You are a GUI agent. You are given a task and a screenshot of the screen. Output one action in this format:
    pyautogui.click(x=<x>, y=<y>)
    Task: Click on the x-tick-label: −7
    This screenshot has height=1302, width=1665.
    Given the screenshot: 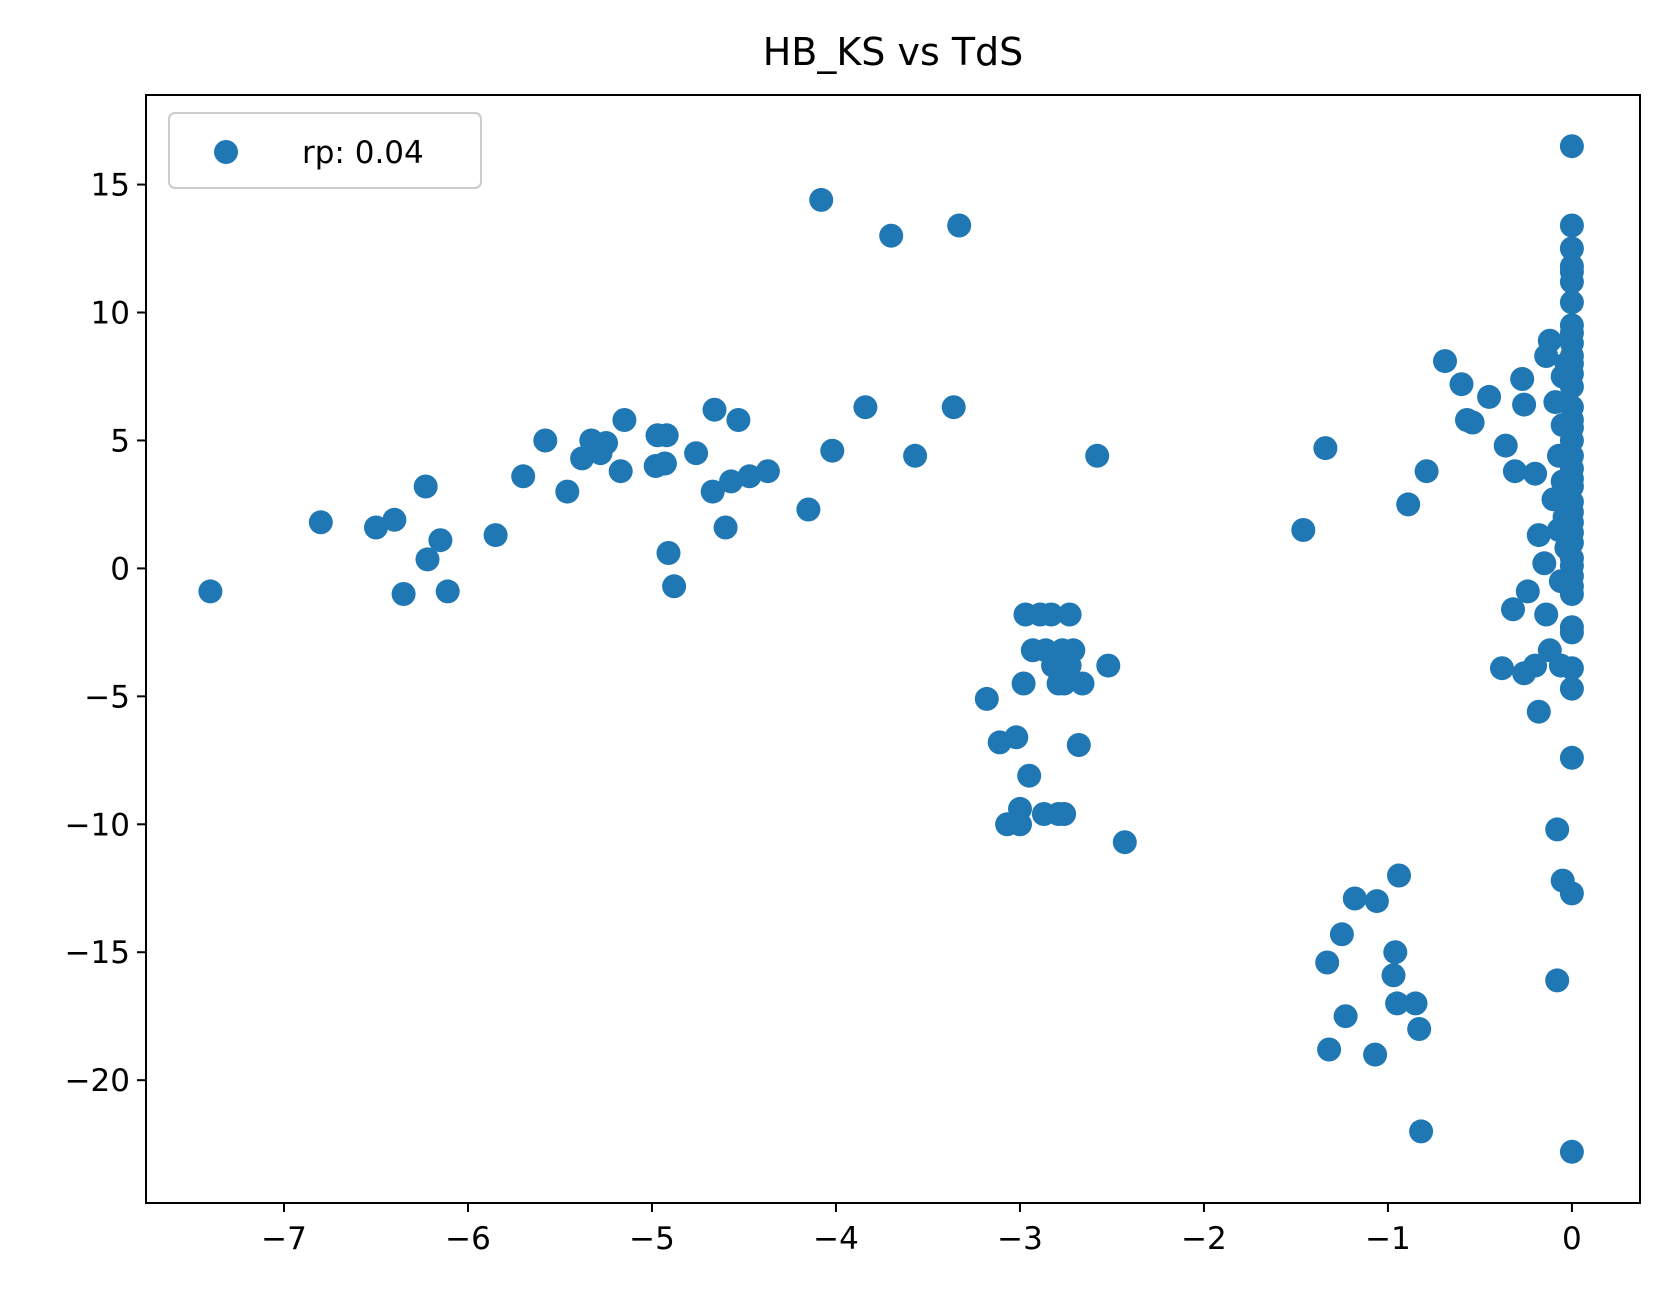 What is the action you would take?
    pyautogui.click(x=284, y=1239)
    